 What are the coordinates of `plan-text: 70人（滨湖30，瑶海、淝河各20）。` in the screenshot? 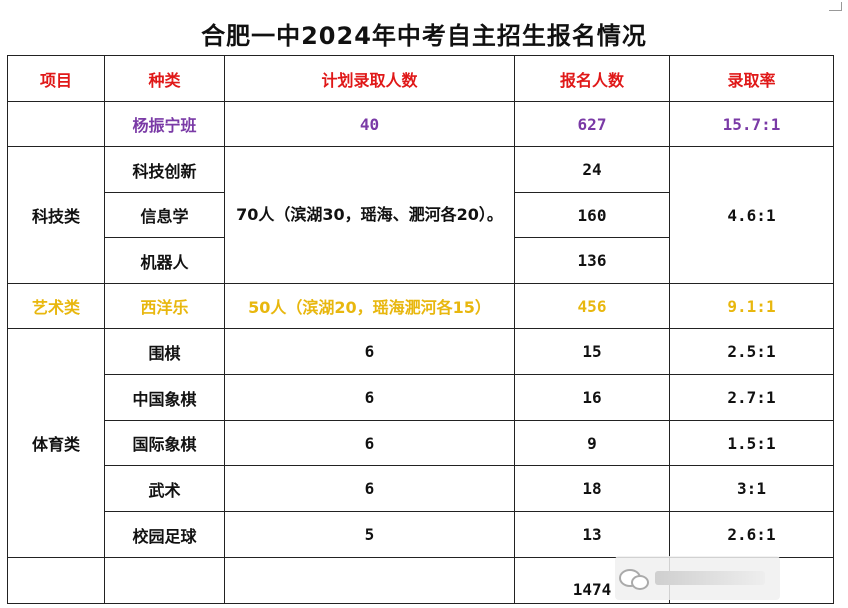 It's located at (369, 214).